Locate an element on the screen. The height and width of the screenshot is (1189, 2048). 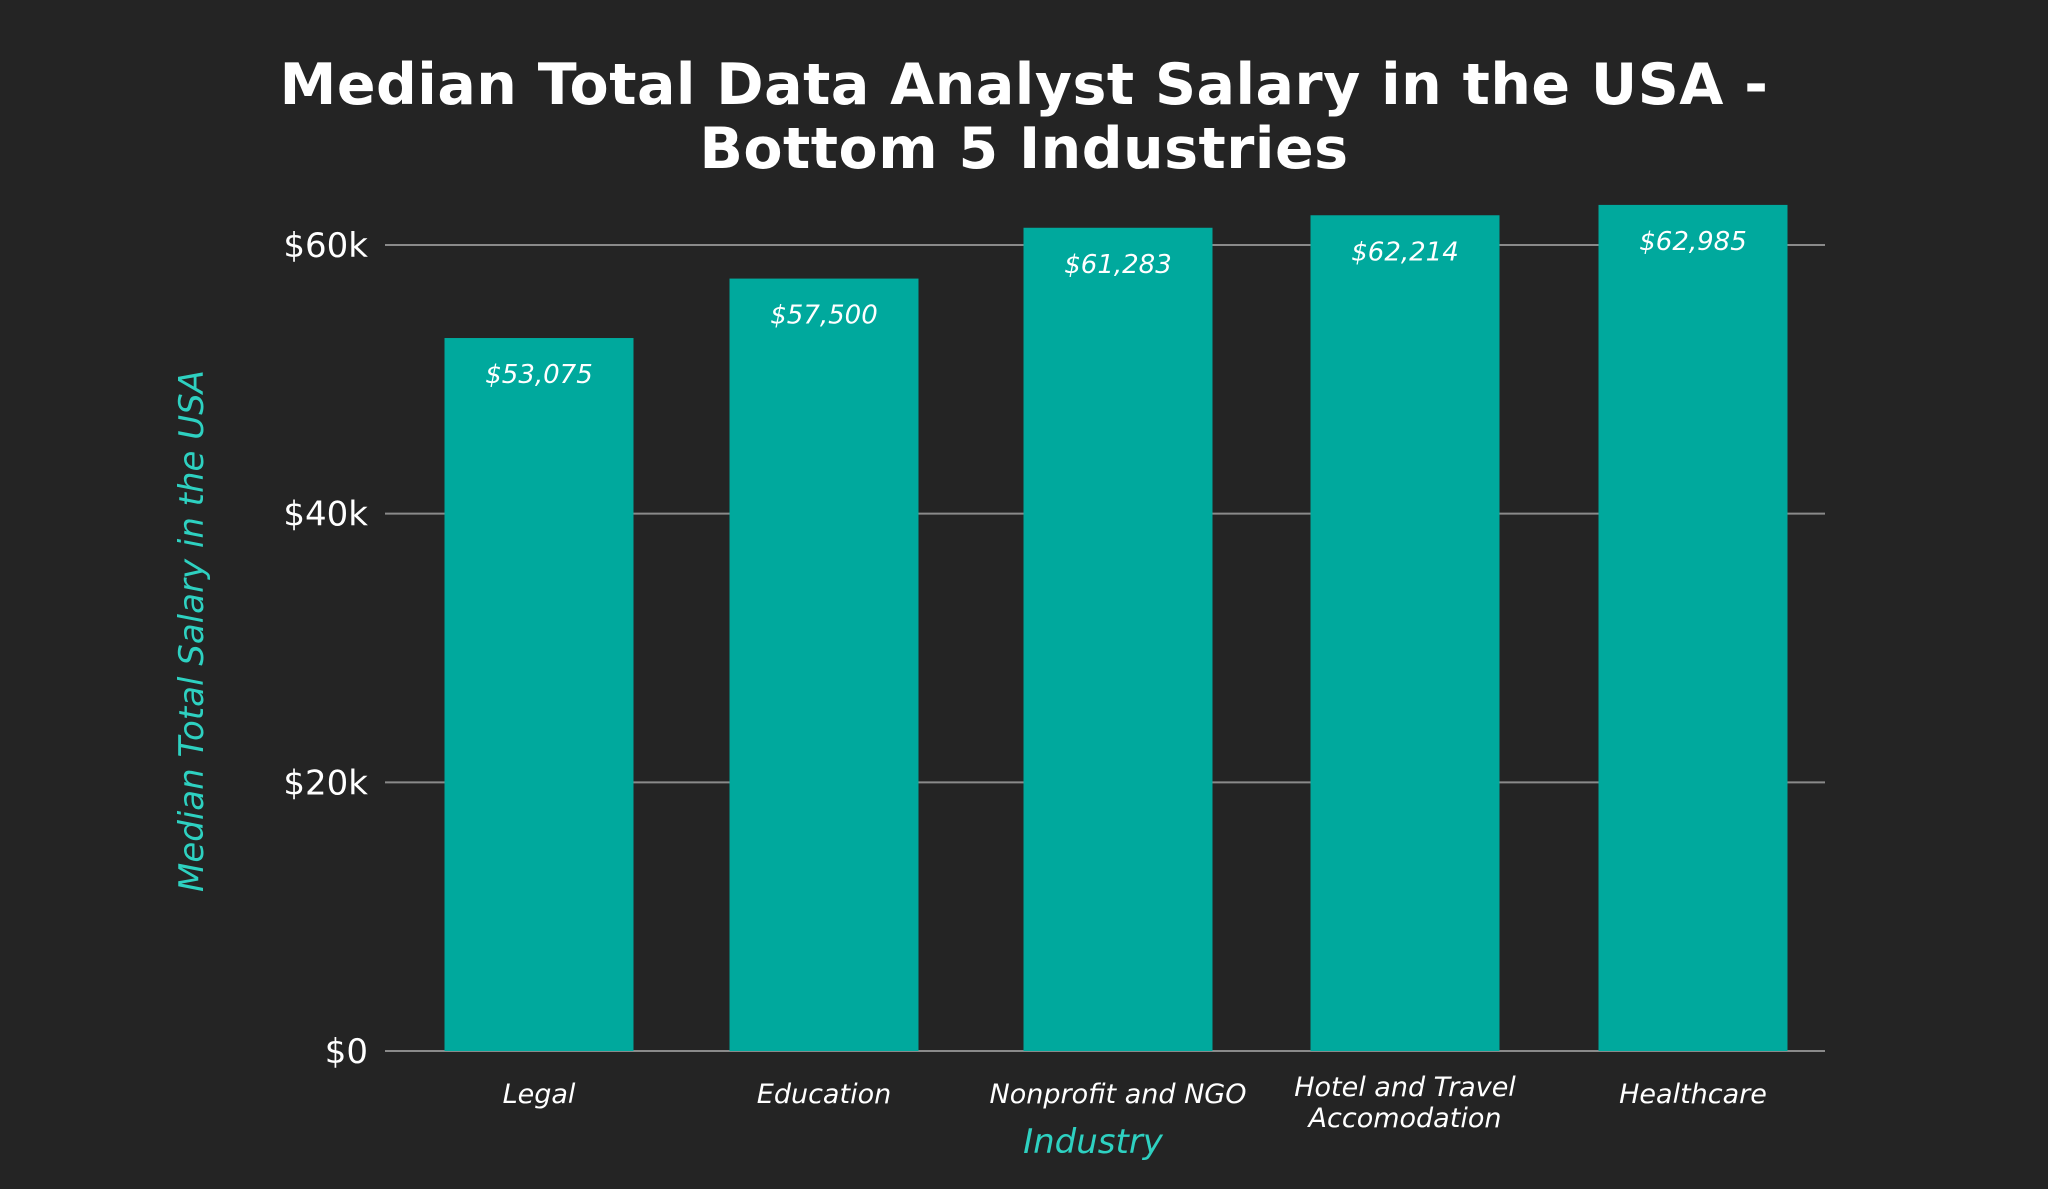
y-tick-label: $20k is located at coordinates (325, 783).